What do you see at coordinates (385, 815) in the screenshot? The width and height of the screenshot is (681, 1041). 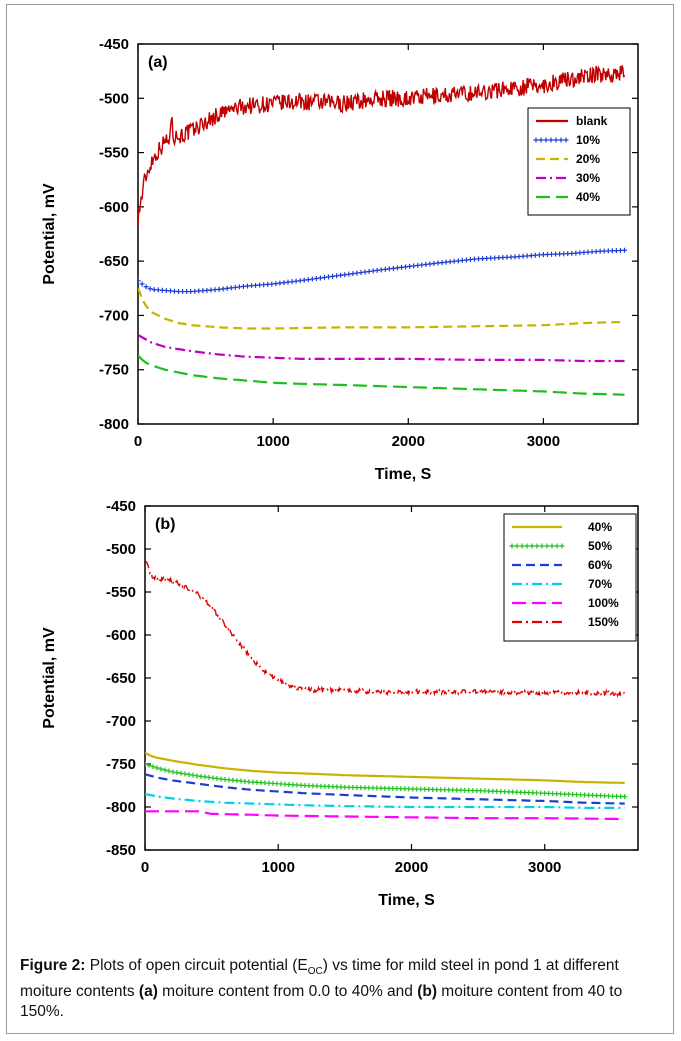 I see `series-100pct-line` at bounding box center [385, 815].